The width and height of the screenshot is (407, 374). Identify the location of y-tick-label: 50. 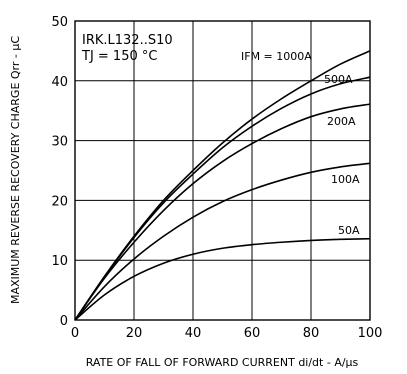
(59, 22).